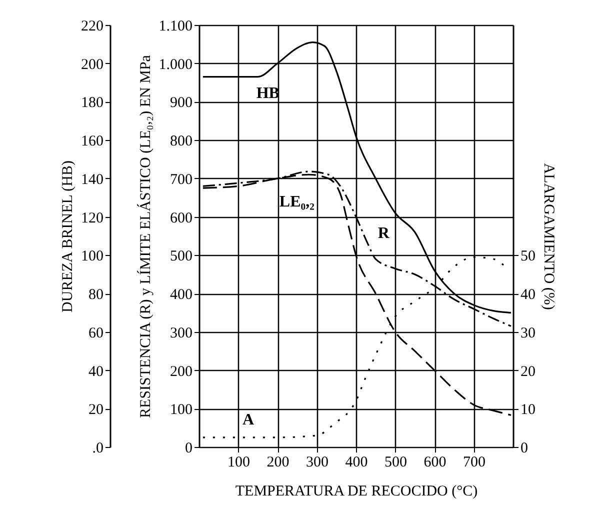 Image resolution: width=597 pixels, height=505 pixels. What do you see at coordinates (524, 448) in the screenshot?
I see `y3-tick-label: 0` at bounding box center [524, 448].